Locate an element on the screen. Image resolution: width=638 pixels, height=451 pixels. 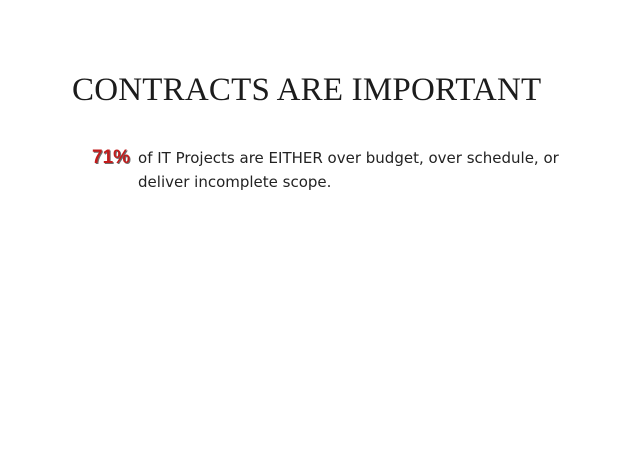
slide-title: CONTRACTS ARE IMPORTANT is located at coordinates (307, 90).